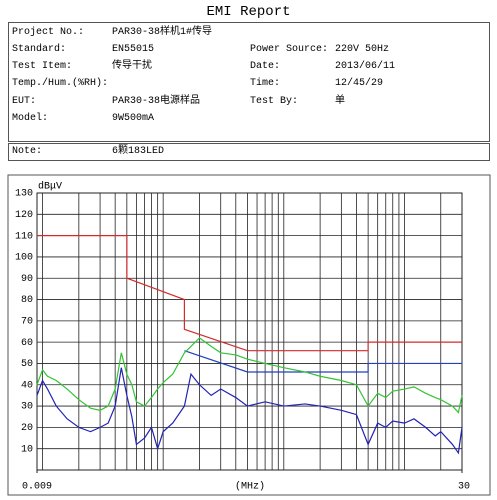  I want to click on field-label: Test Item:, so click(42, 66).